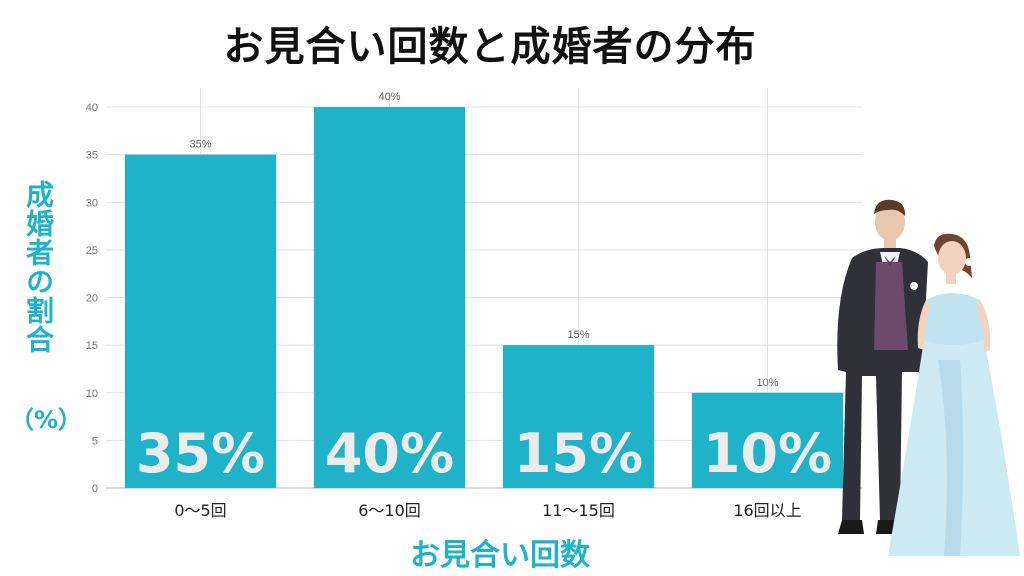  What do you see at coordinates (767, 510) in the screenshot?
I see `x-tick-label: 16回以上` at bounding box center [767, 510].